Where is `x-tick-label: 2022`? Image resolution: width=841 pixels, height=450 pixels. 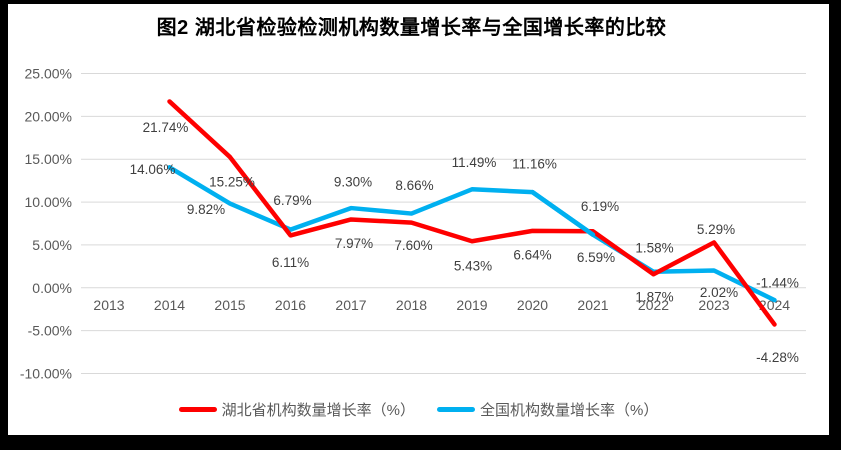
x-tick-label: 2022 is located at coordinates (653, 305).